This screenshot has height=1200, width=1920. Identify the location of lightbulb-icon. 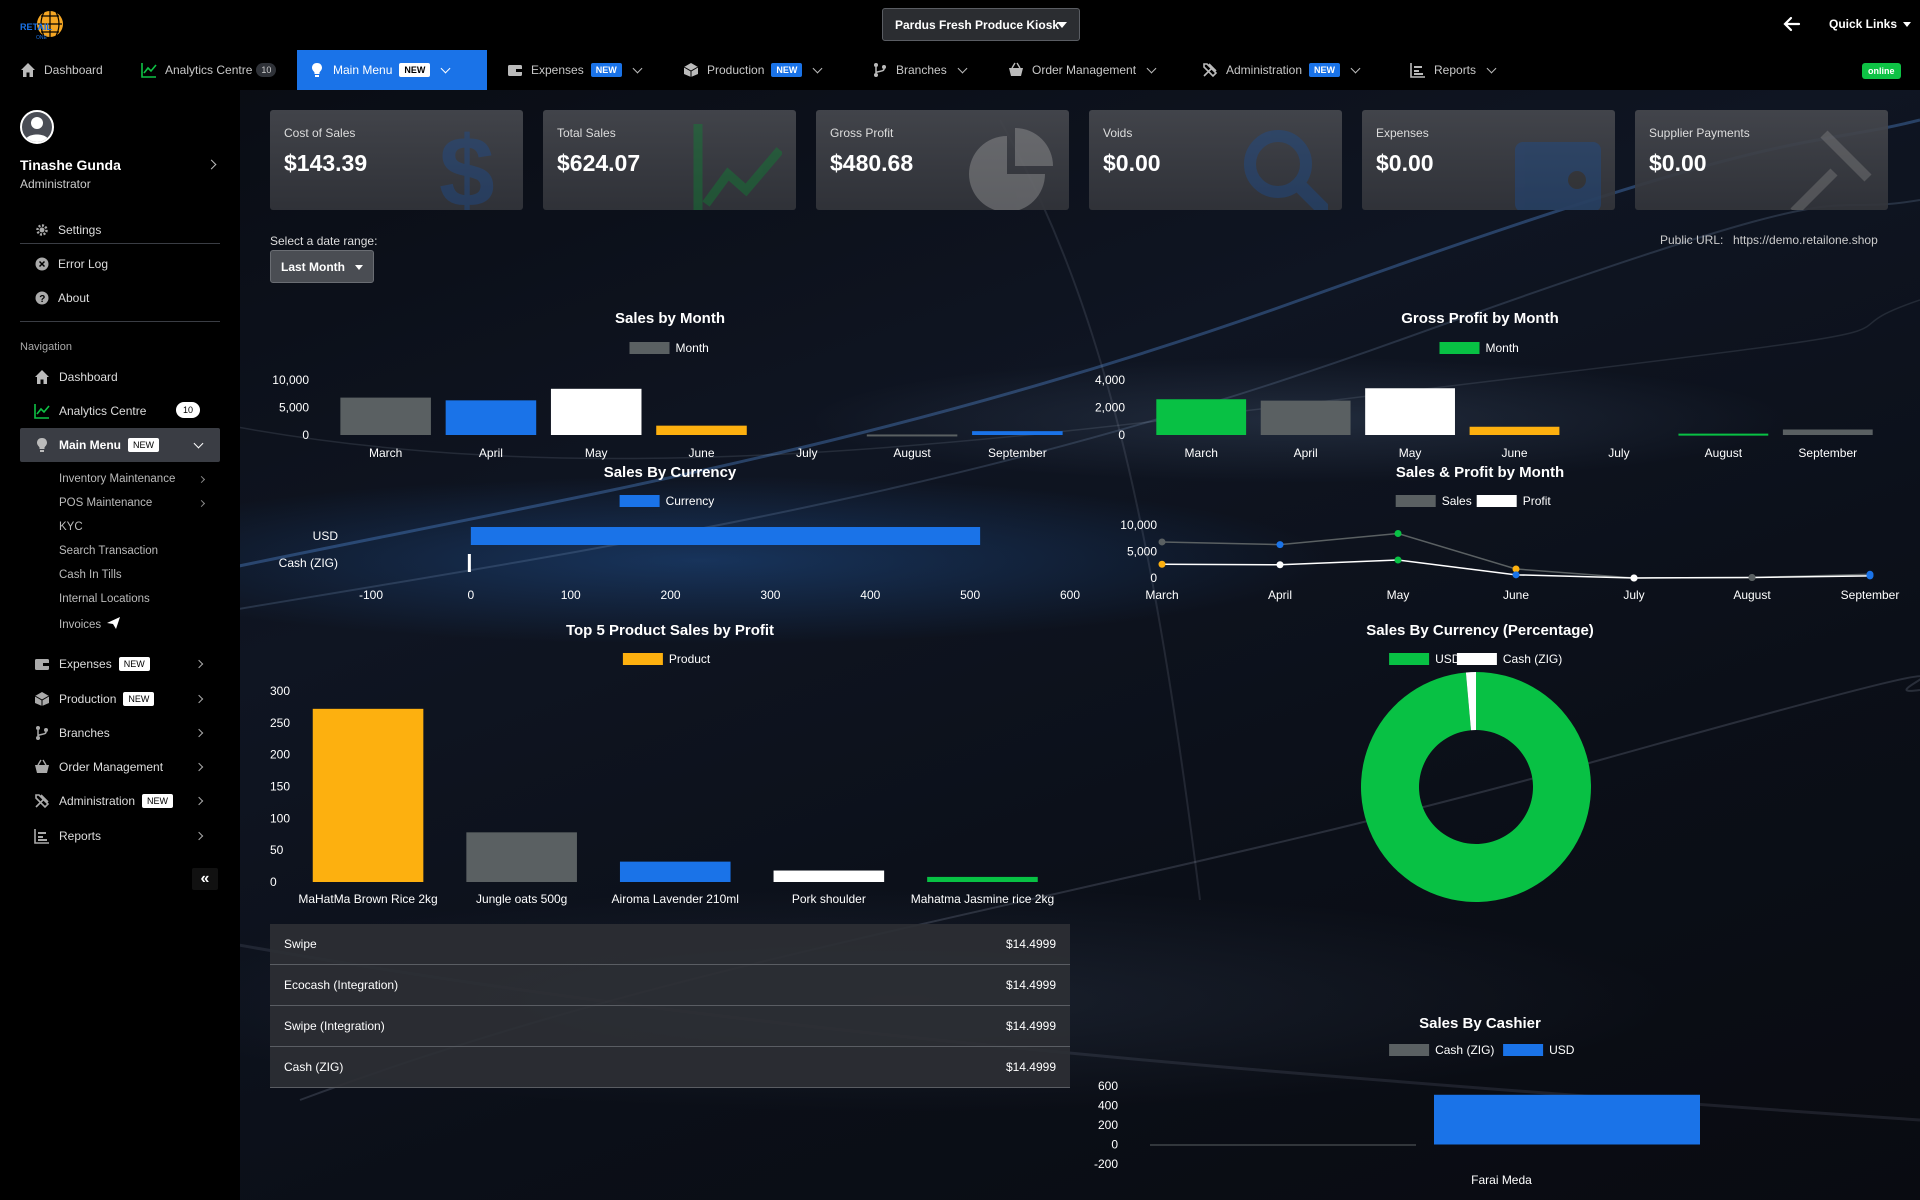
(42, 445).